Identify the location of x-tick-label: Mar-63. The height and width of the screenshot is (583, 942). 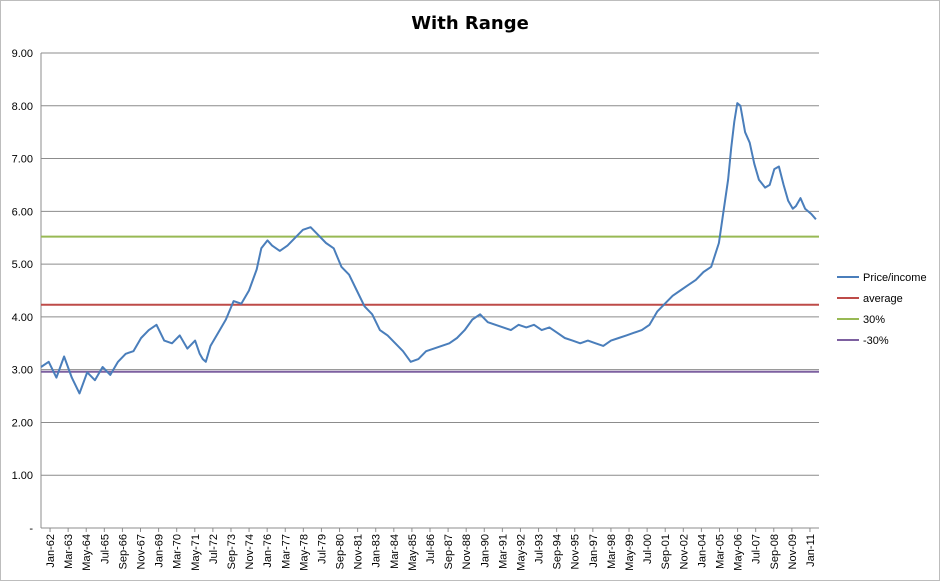
(69, 551).